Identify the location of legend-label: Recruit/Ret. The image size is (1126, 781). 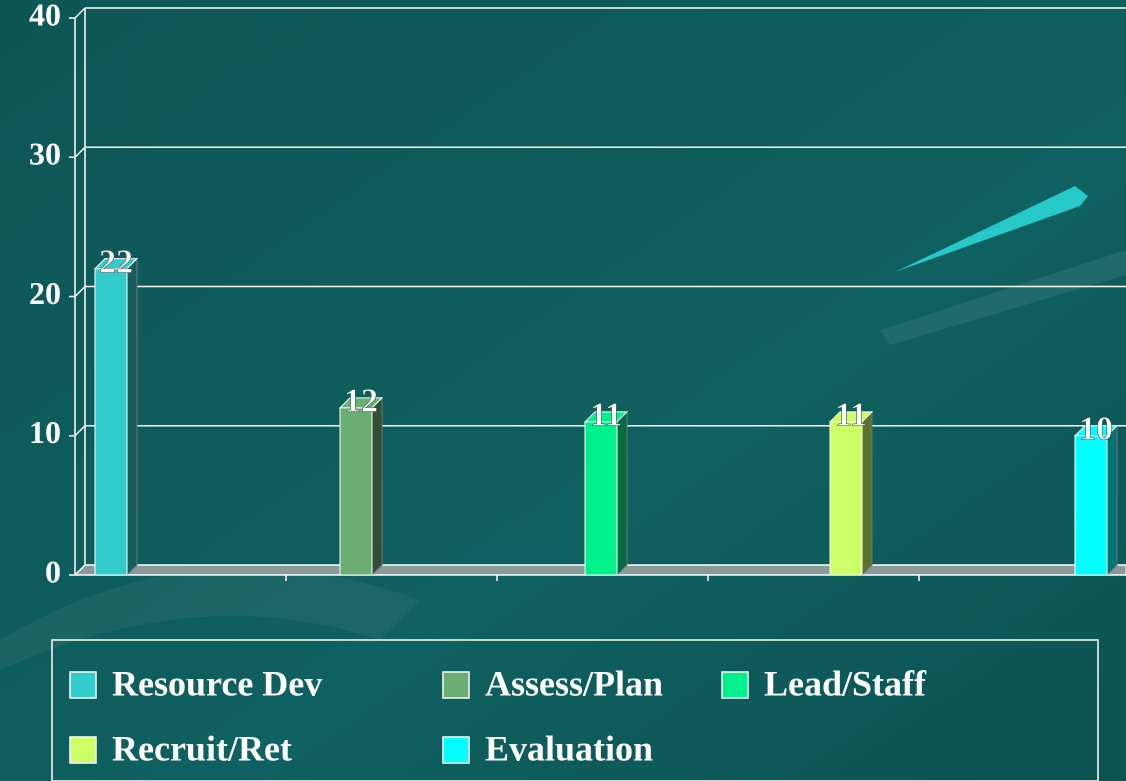
(202, 748).